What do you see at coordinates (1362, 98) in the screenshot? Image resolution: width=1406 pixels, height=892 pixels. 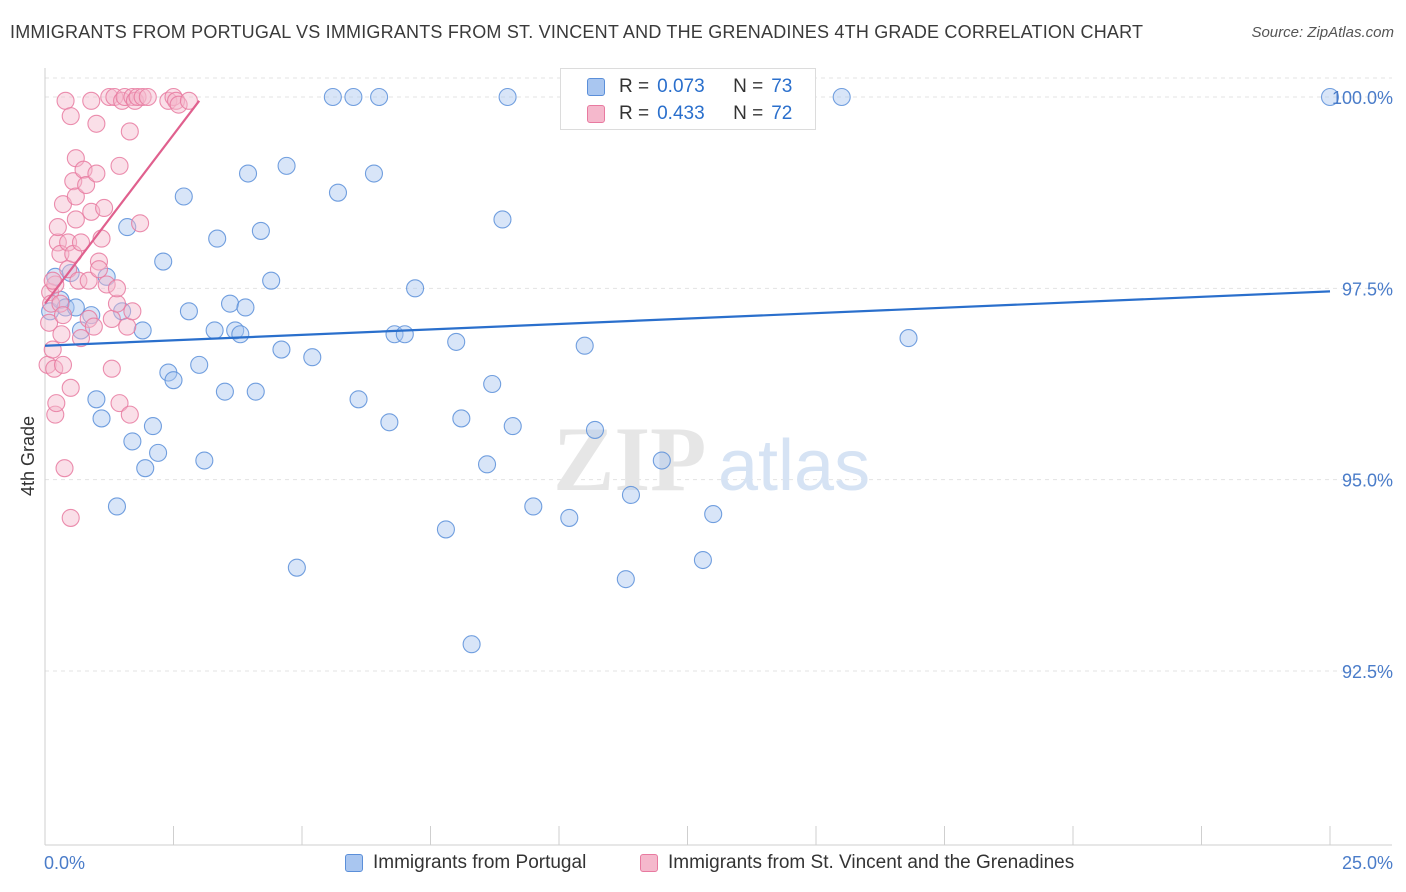 I see `y-tick-label: 100.0%` at bounding box center [1362, 98].